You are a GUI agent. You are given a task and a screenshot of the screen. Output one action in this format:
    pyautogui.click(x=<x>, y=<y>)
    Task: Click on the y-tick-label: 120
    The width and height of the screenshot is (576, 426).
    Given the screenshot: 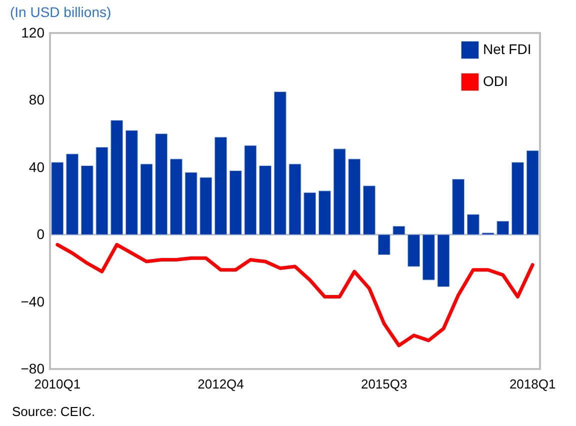 What is the action you would take?
    pyautogui.click(x=33, y=32)
    